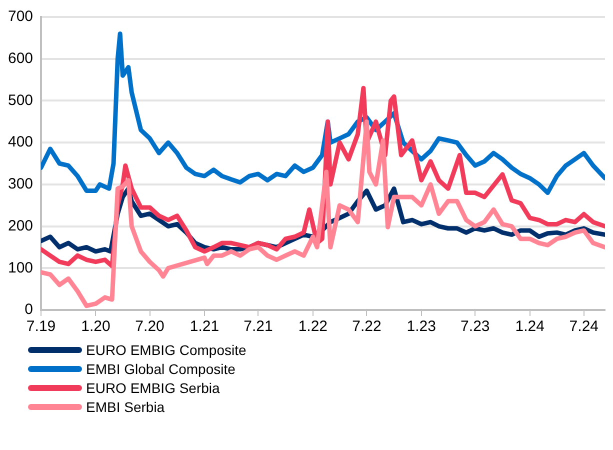  What do you see at coordinates (367, 327) in the screenshot?
I see `x-tick-label: 7.22` at bounding box center [367, 327].